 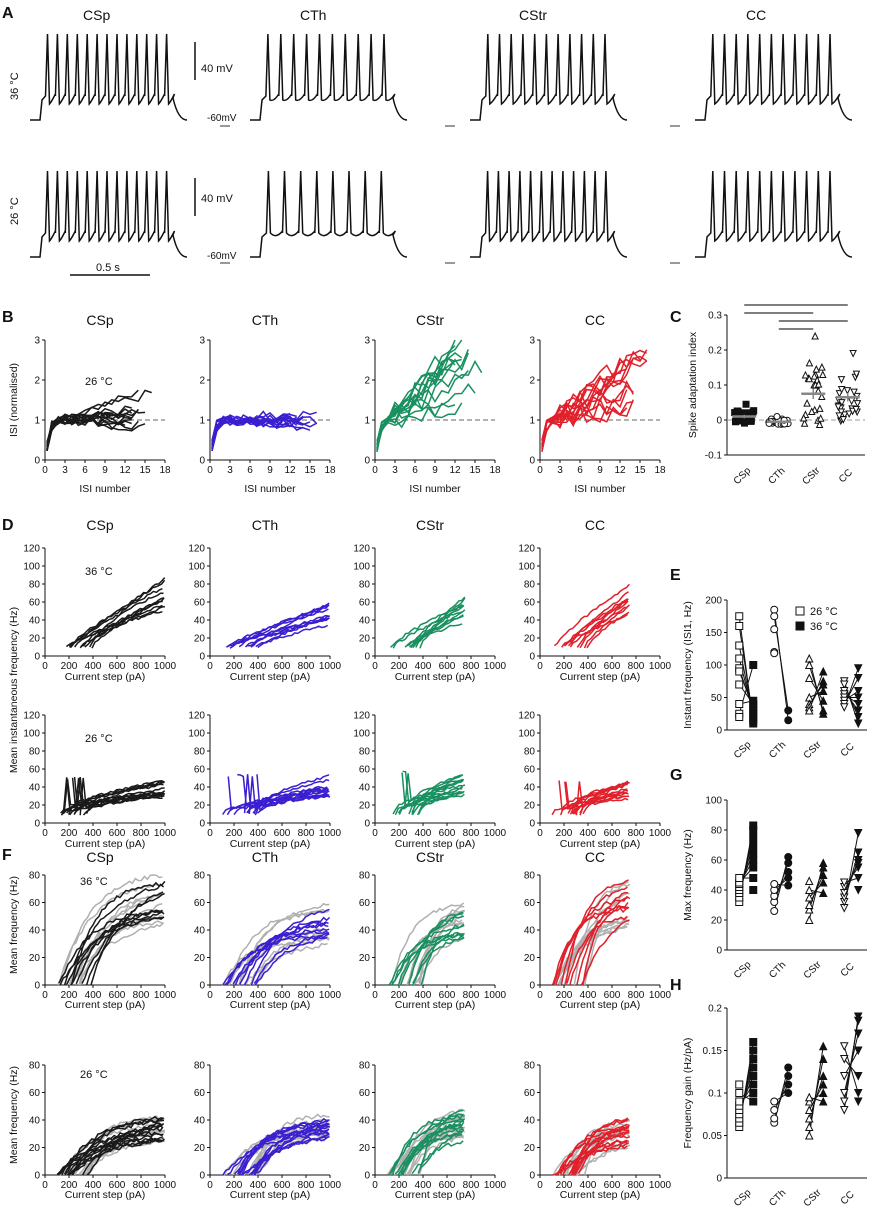 I want to click on b-csp-xtick-label: 12, so click(x=125, y=470).